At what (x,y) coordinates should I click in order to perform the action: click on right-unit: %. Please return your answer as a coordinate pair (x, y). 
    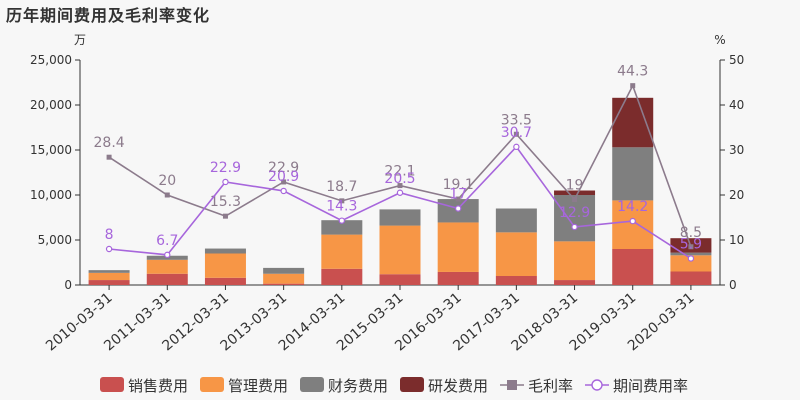
    Looking at the image, I should click on (719, 40).